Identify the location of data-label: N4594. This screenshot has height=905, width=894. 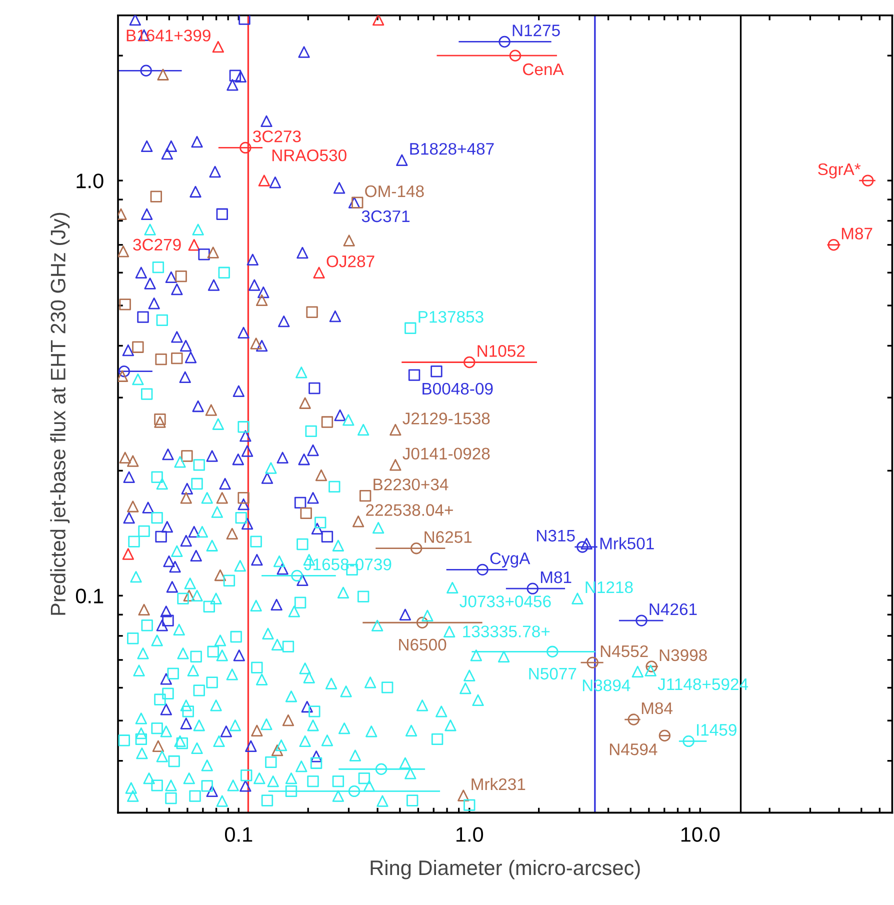
(634, 749).